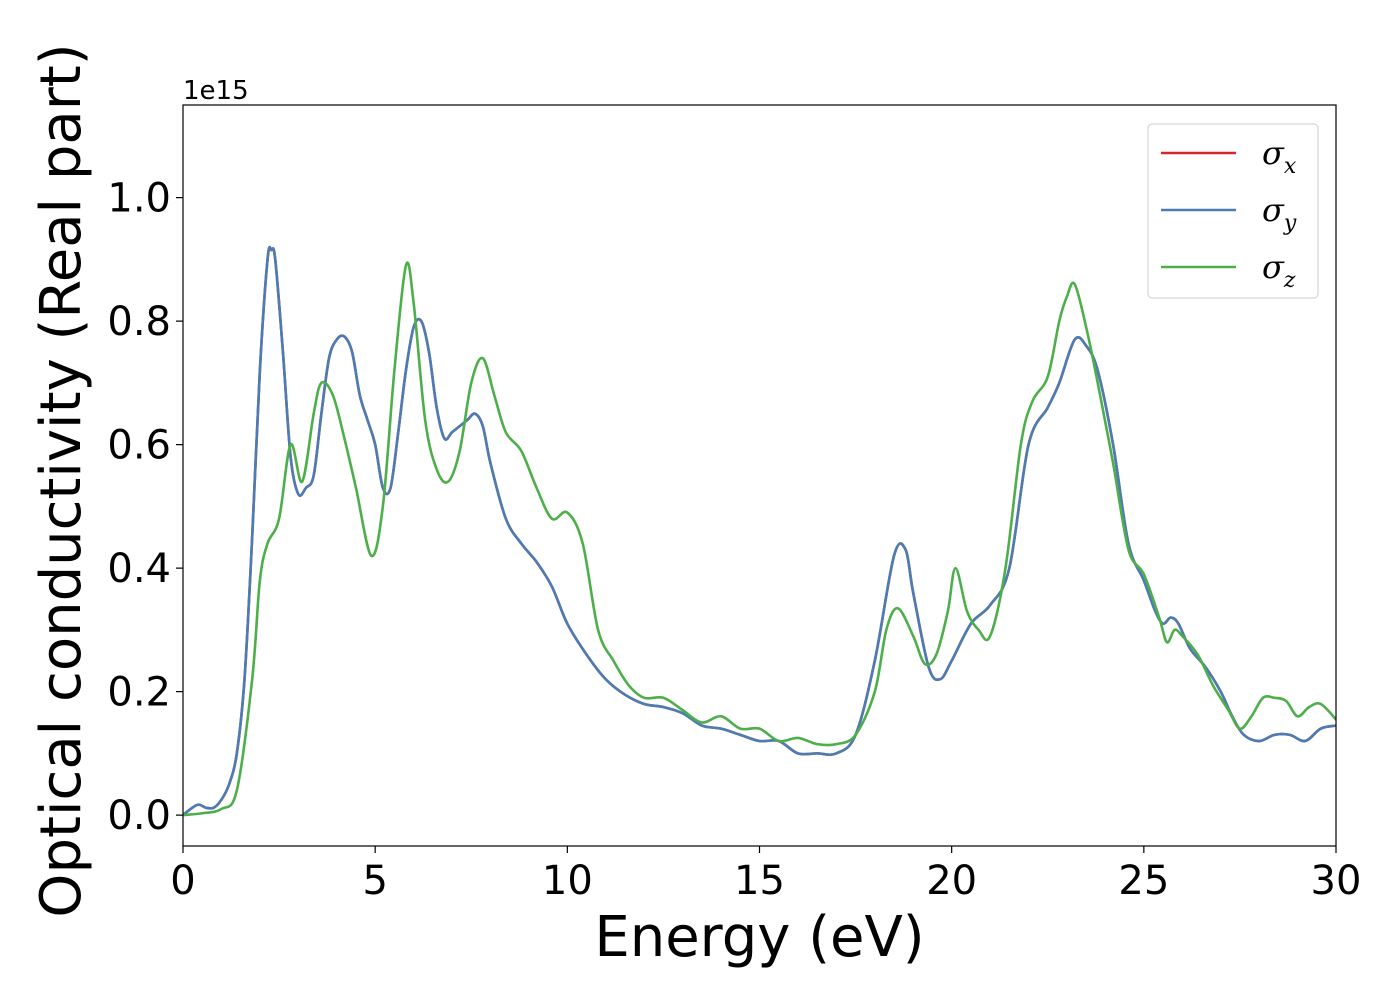 The image size is (1400, 1000). Describe the element at coordinates (61, 480) in the screenshot. I see `y-axis-title: Optical conductivity (Real part)` at that location.